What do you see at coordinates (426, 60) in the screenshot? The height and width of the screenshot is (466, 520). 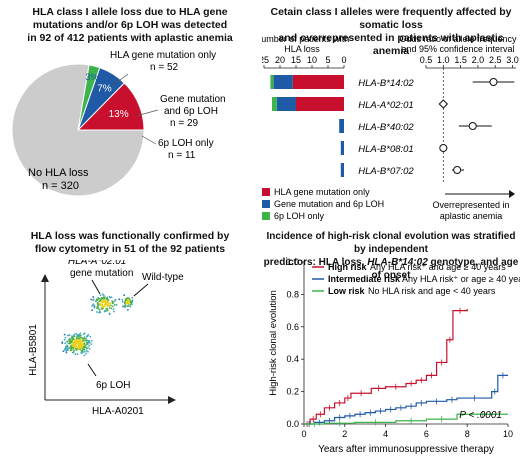 I see `forest-x-tick-label: 0.5` at bounding box center [426, 60].